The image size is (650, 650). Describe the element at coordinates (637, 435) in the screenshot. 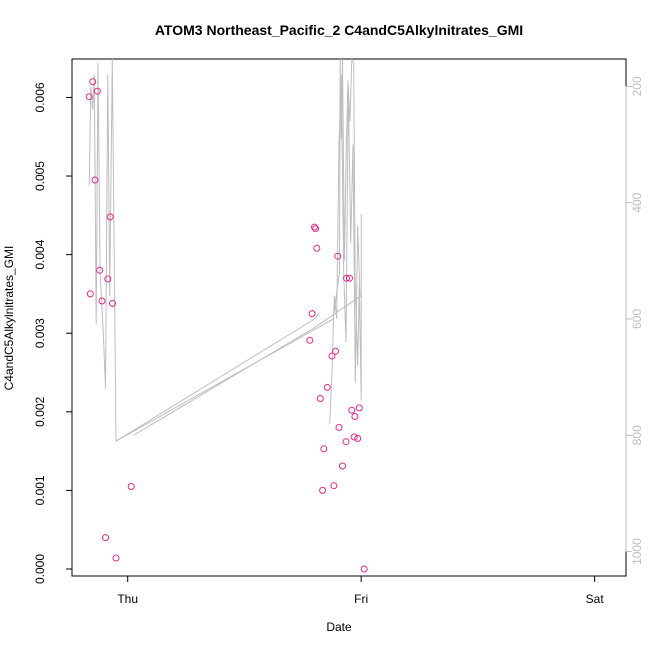

I see `y2-tick-label: 800` at that location.